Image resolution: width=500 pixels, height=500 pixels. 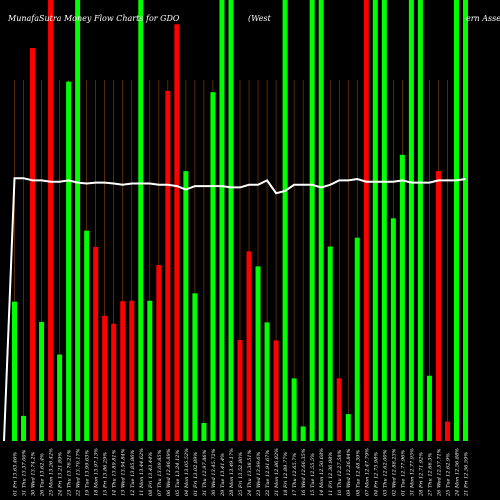 I want to click on date-tick-label: 22 Wed 13.70.17%, so click(x=79, y=472).